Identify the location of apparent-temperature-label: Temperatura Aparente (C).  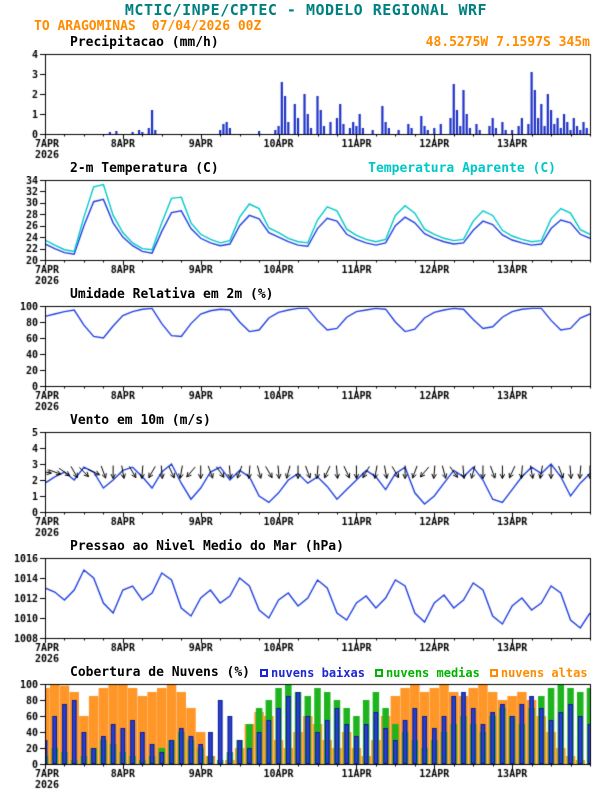
(462, 168).